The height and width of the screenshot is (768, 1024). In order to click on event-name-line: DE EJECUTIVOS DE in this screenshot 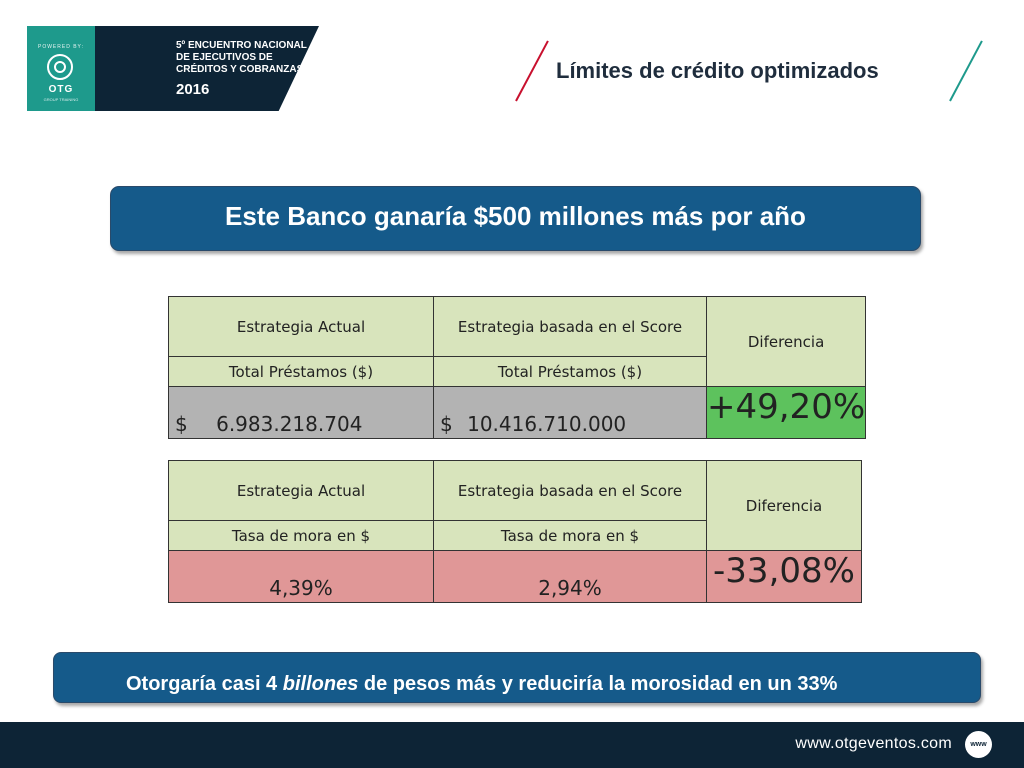, I will do `click(224, 57)`.